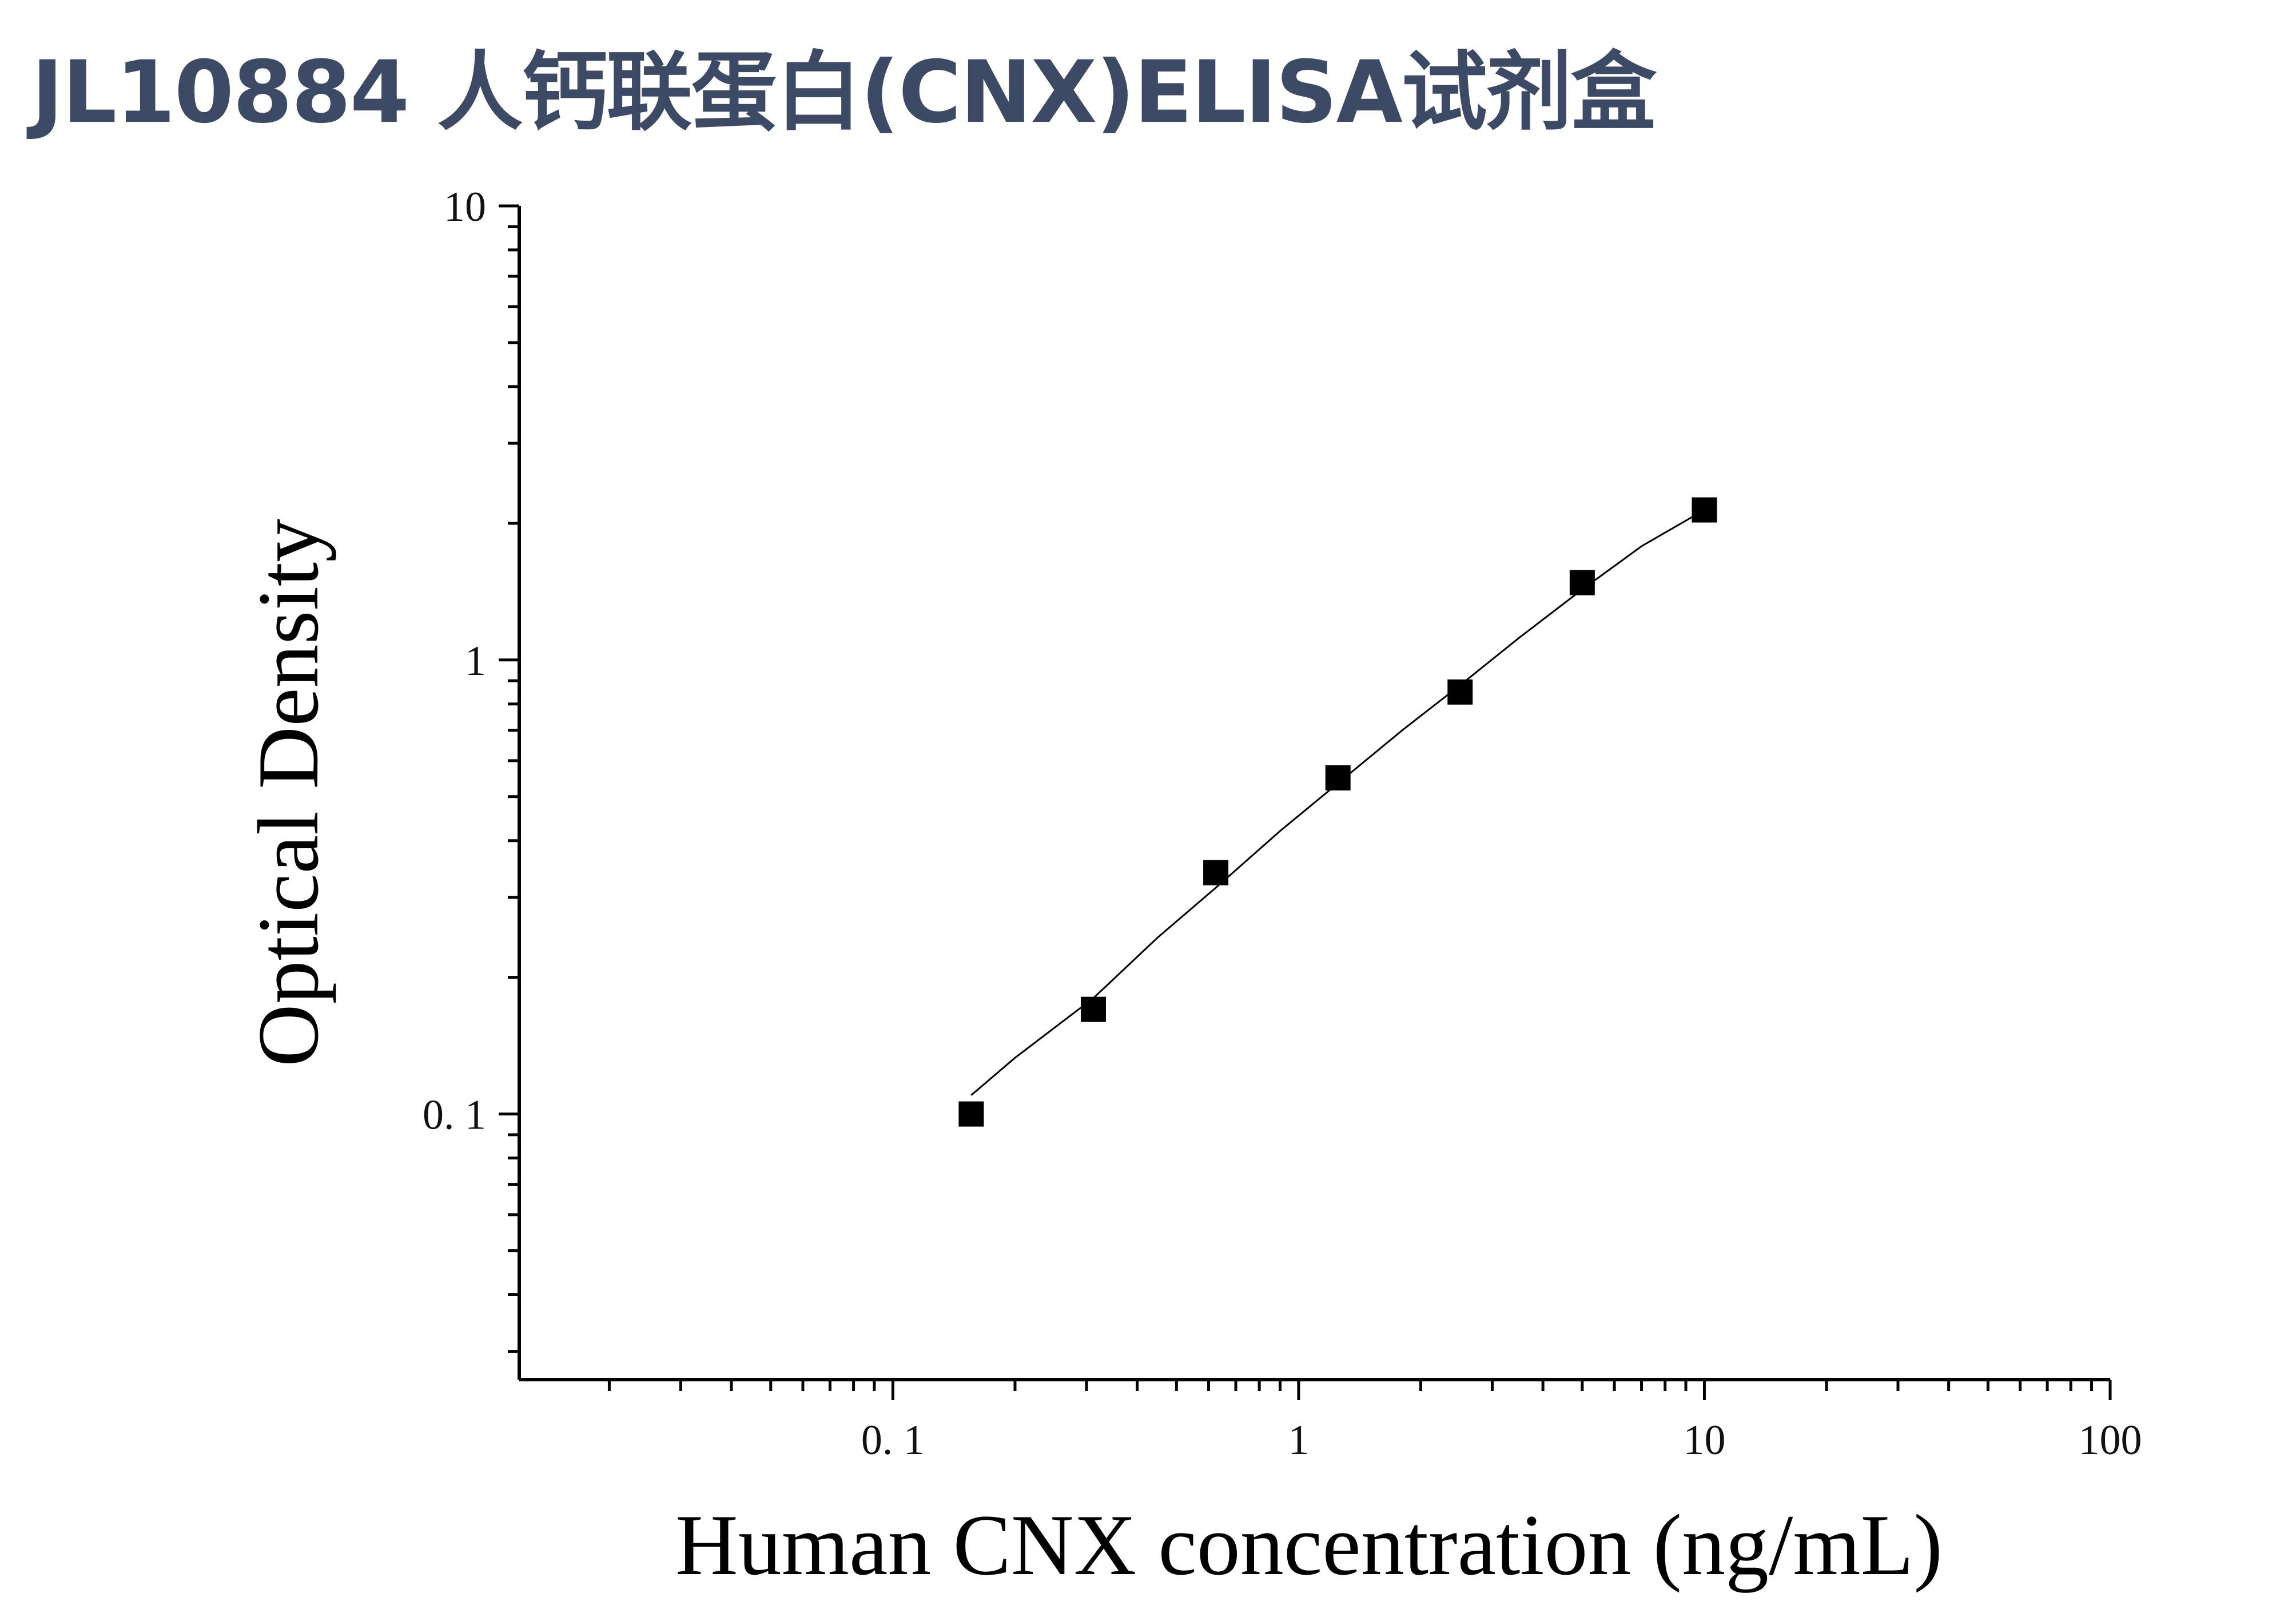 The width and height of the screenshot is (2296, 1605). What do you see at coordinates (1338, 812) in the screenshot?
I see `data-points-layer` at bounding box center [1338, 812].